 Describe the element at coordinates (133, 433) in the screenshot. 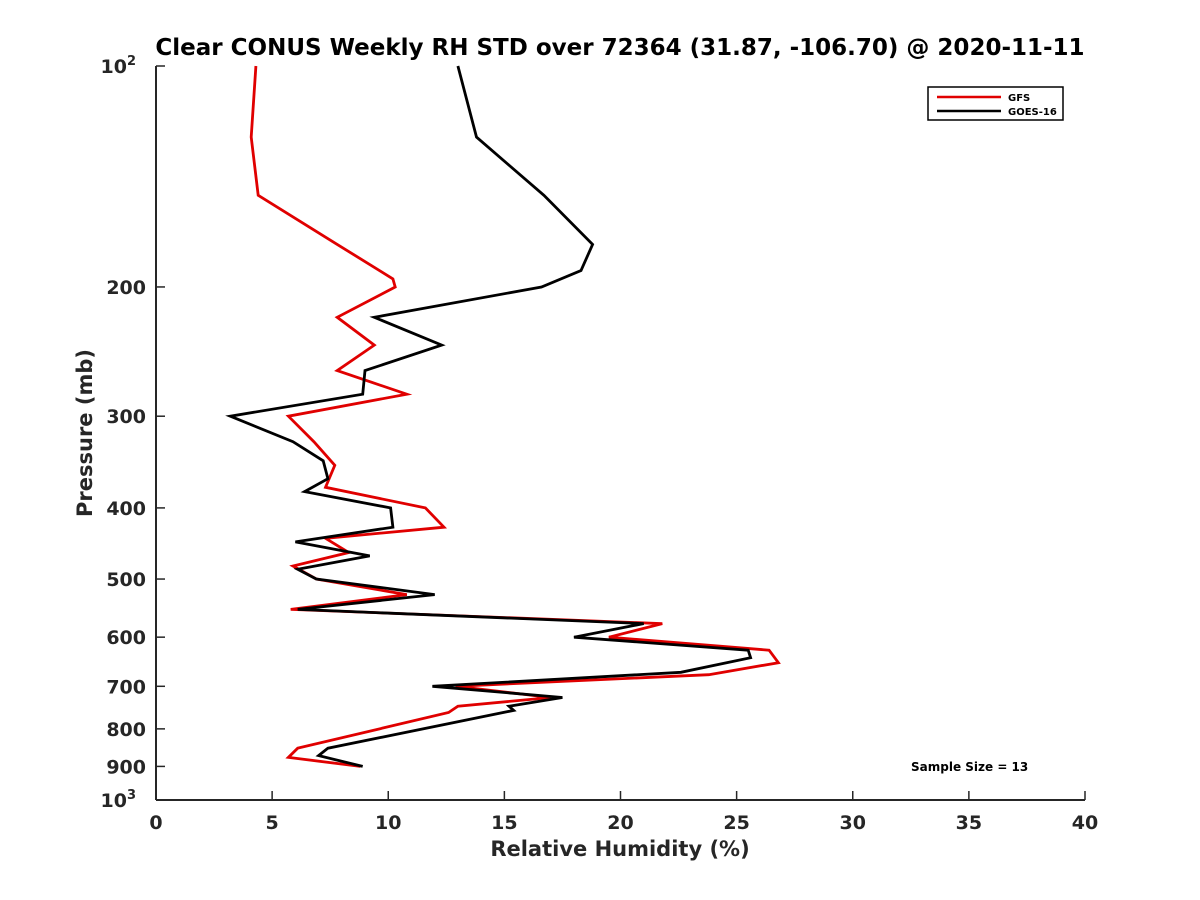

I see `y-axis-ticks: 10² 200 300 400 500 600 700 800 900 10³` at that location.